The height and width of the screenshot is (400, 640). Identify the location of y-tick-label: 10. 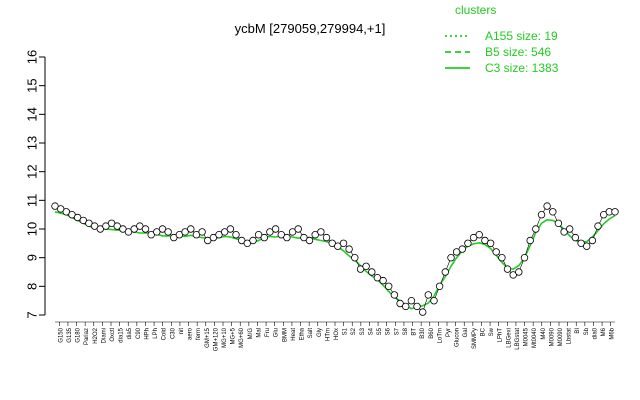
(31, 229).